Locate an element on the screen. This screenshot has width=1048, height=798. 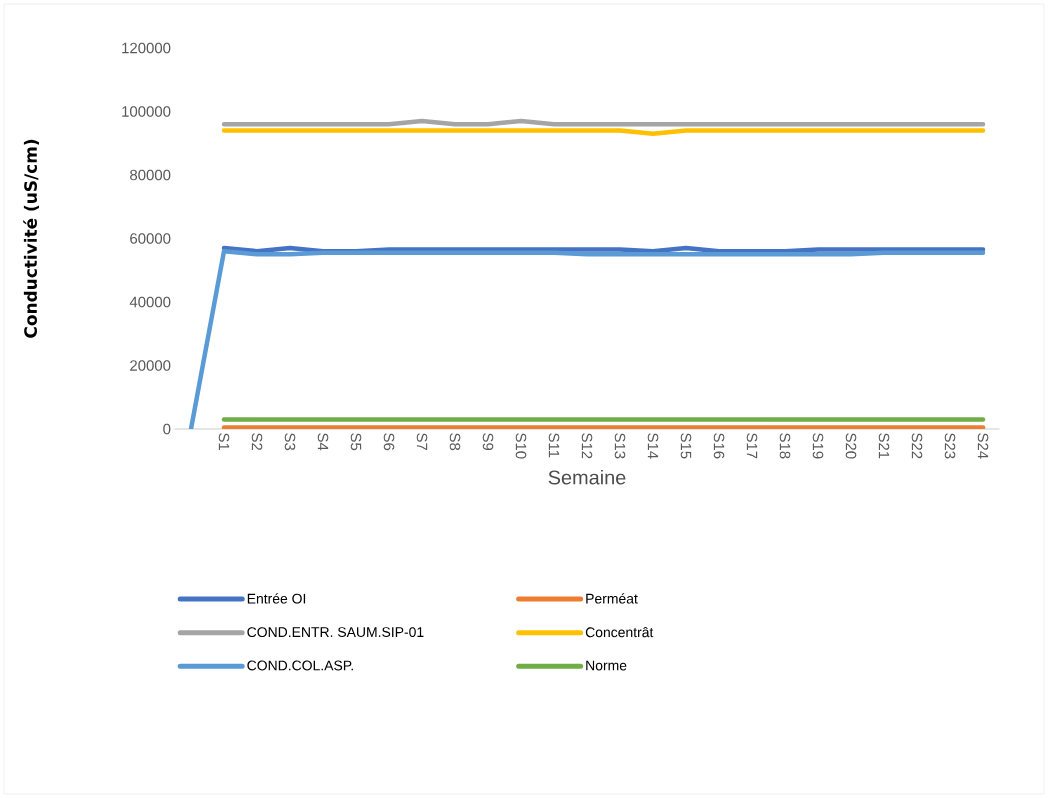
x-tick-label: S14 is located at coordinates (653, 446).